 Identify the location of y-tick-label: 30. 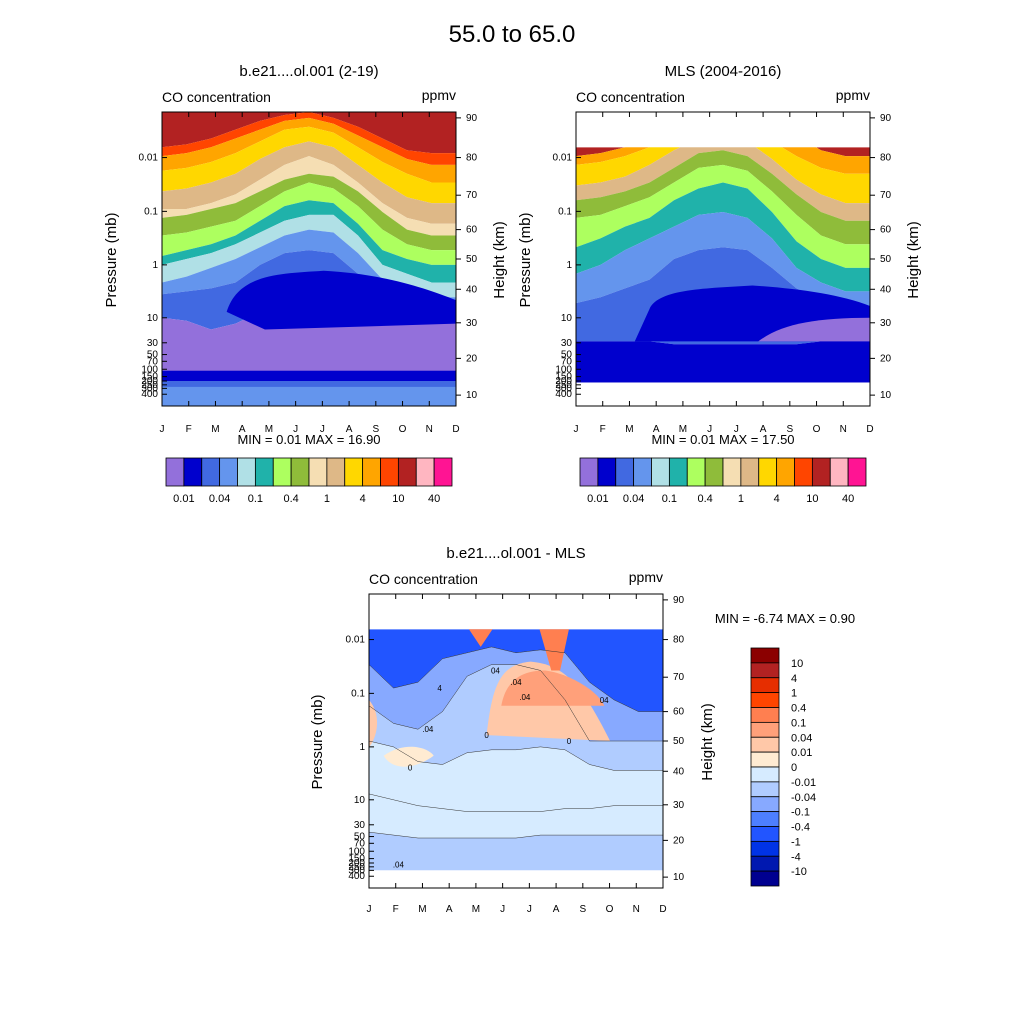
(567, 343).